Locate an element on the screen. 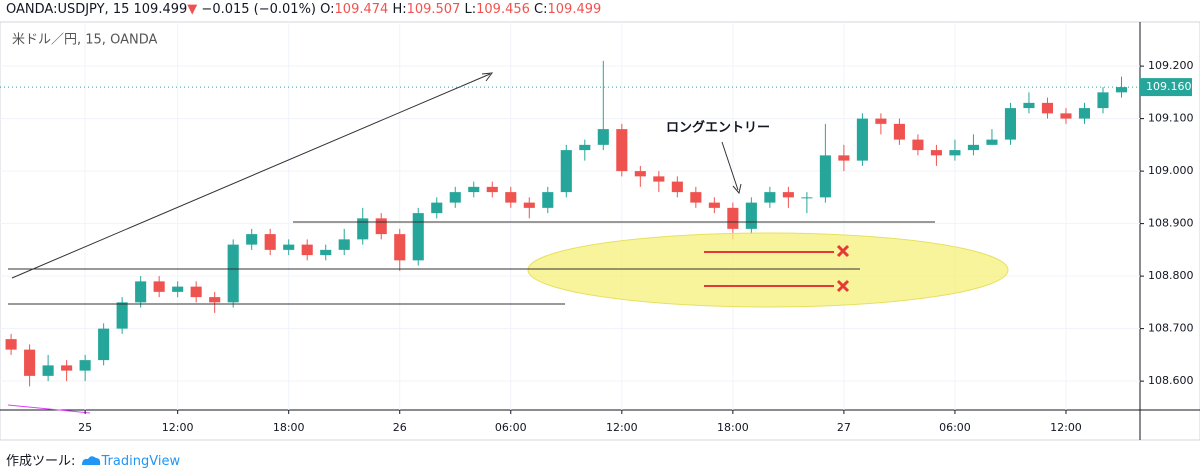 This screenshot has width=1200, height=475. annotation-arrow-head is located at coordinates (737, 189).